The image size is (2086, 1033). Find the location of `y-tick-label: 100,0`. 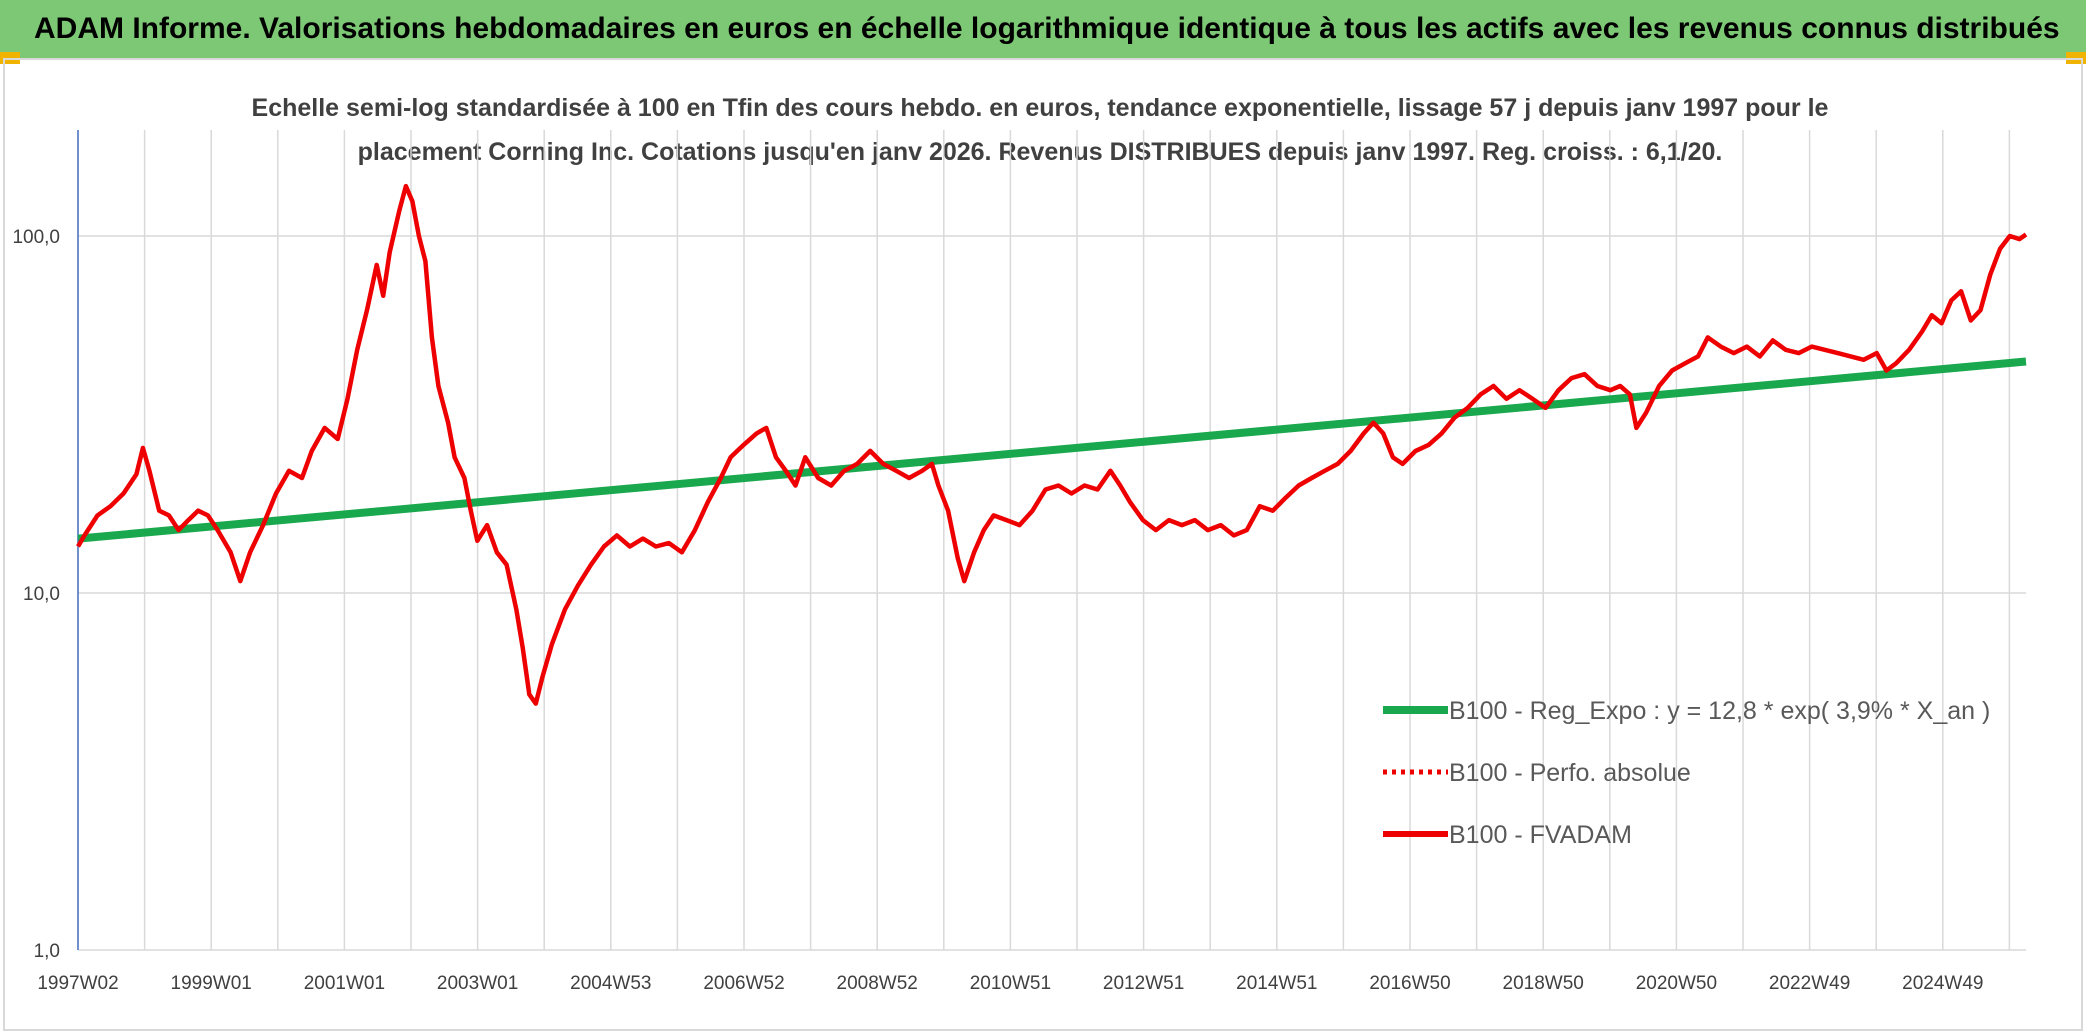

y-tick-label: 100,0 is located at coordinates (36, 237).